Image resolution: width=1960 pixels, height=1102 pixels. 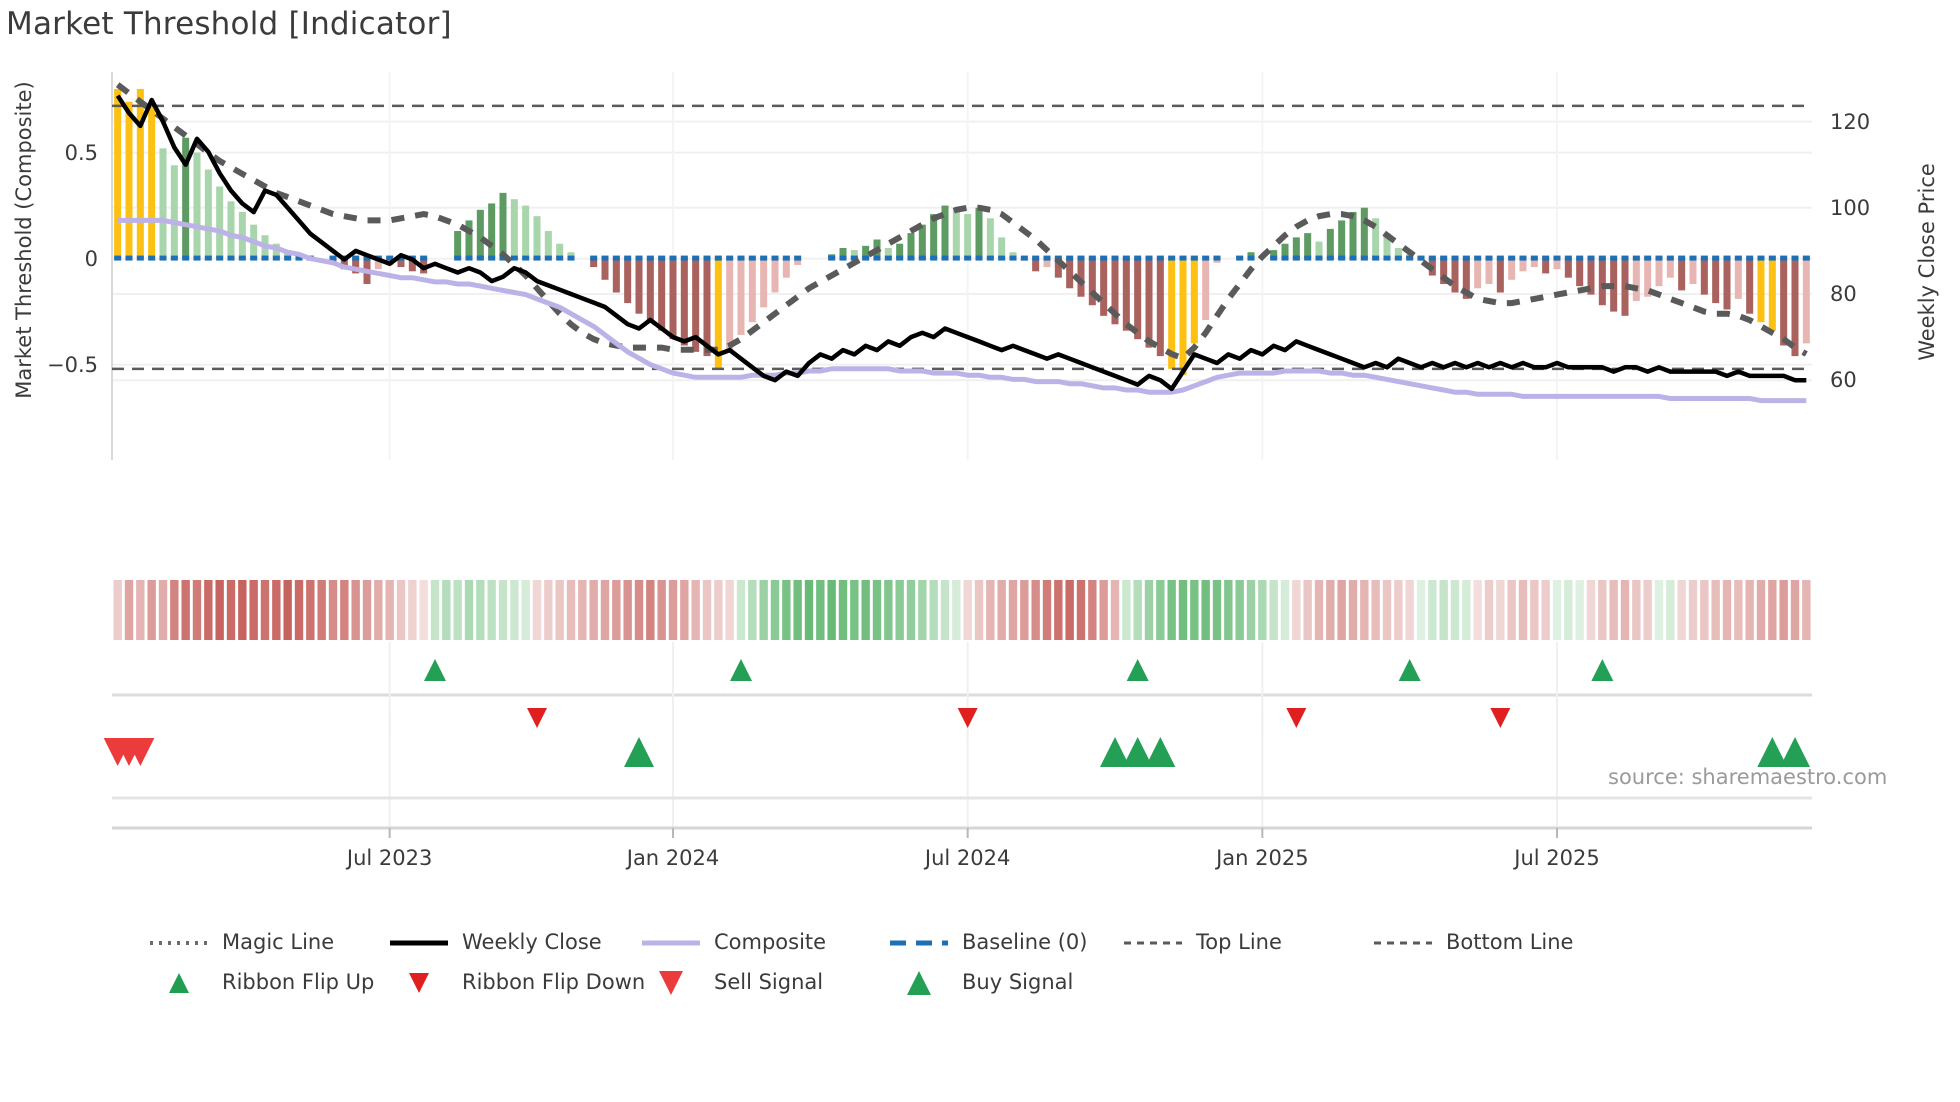 I want to click on legend-label: Top Line, so click(x=1239, y=942).